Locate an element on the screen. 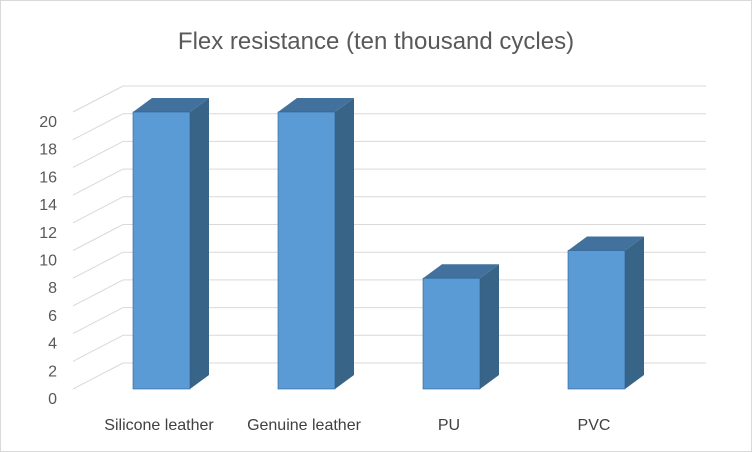 The height and width of the screenshot is (452, 752). chart-title: Flex resistance (ten thousand cycles) is located at coordinates (376, 41).